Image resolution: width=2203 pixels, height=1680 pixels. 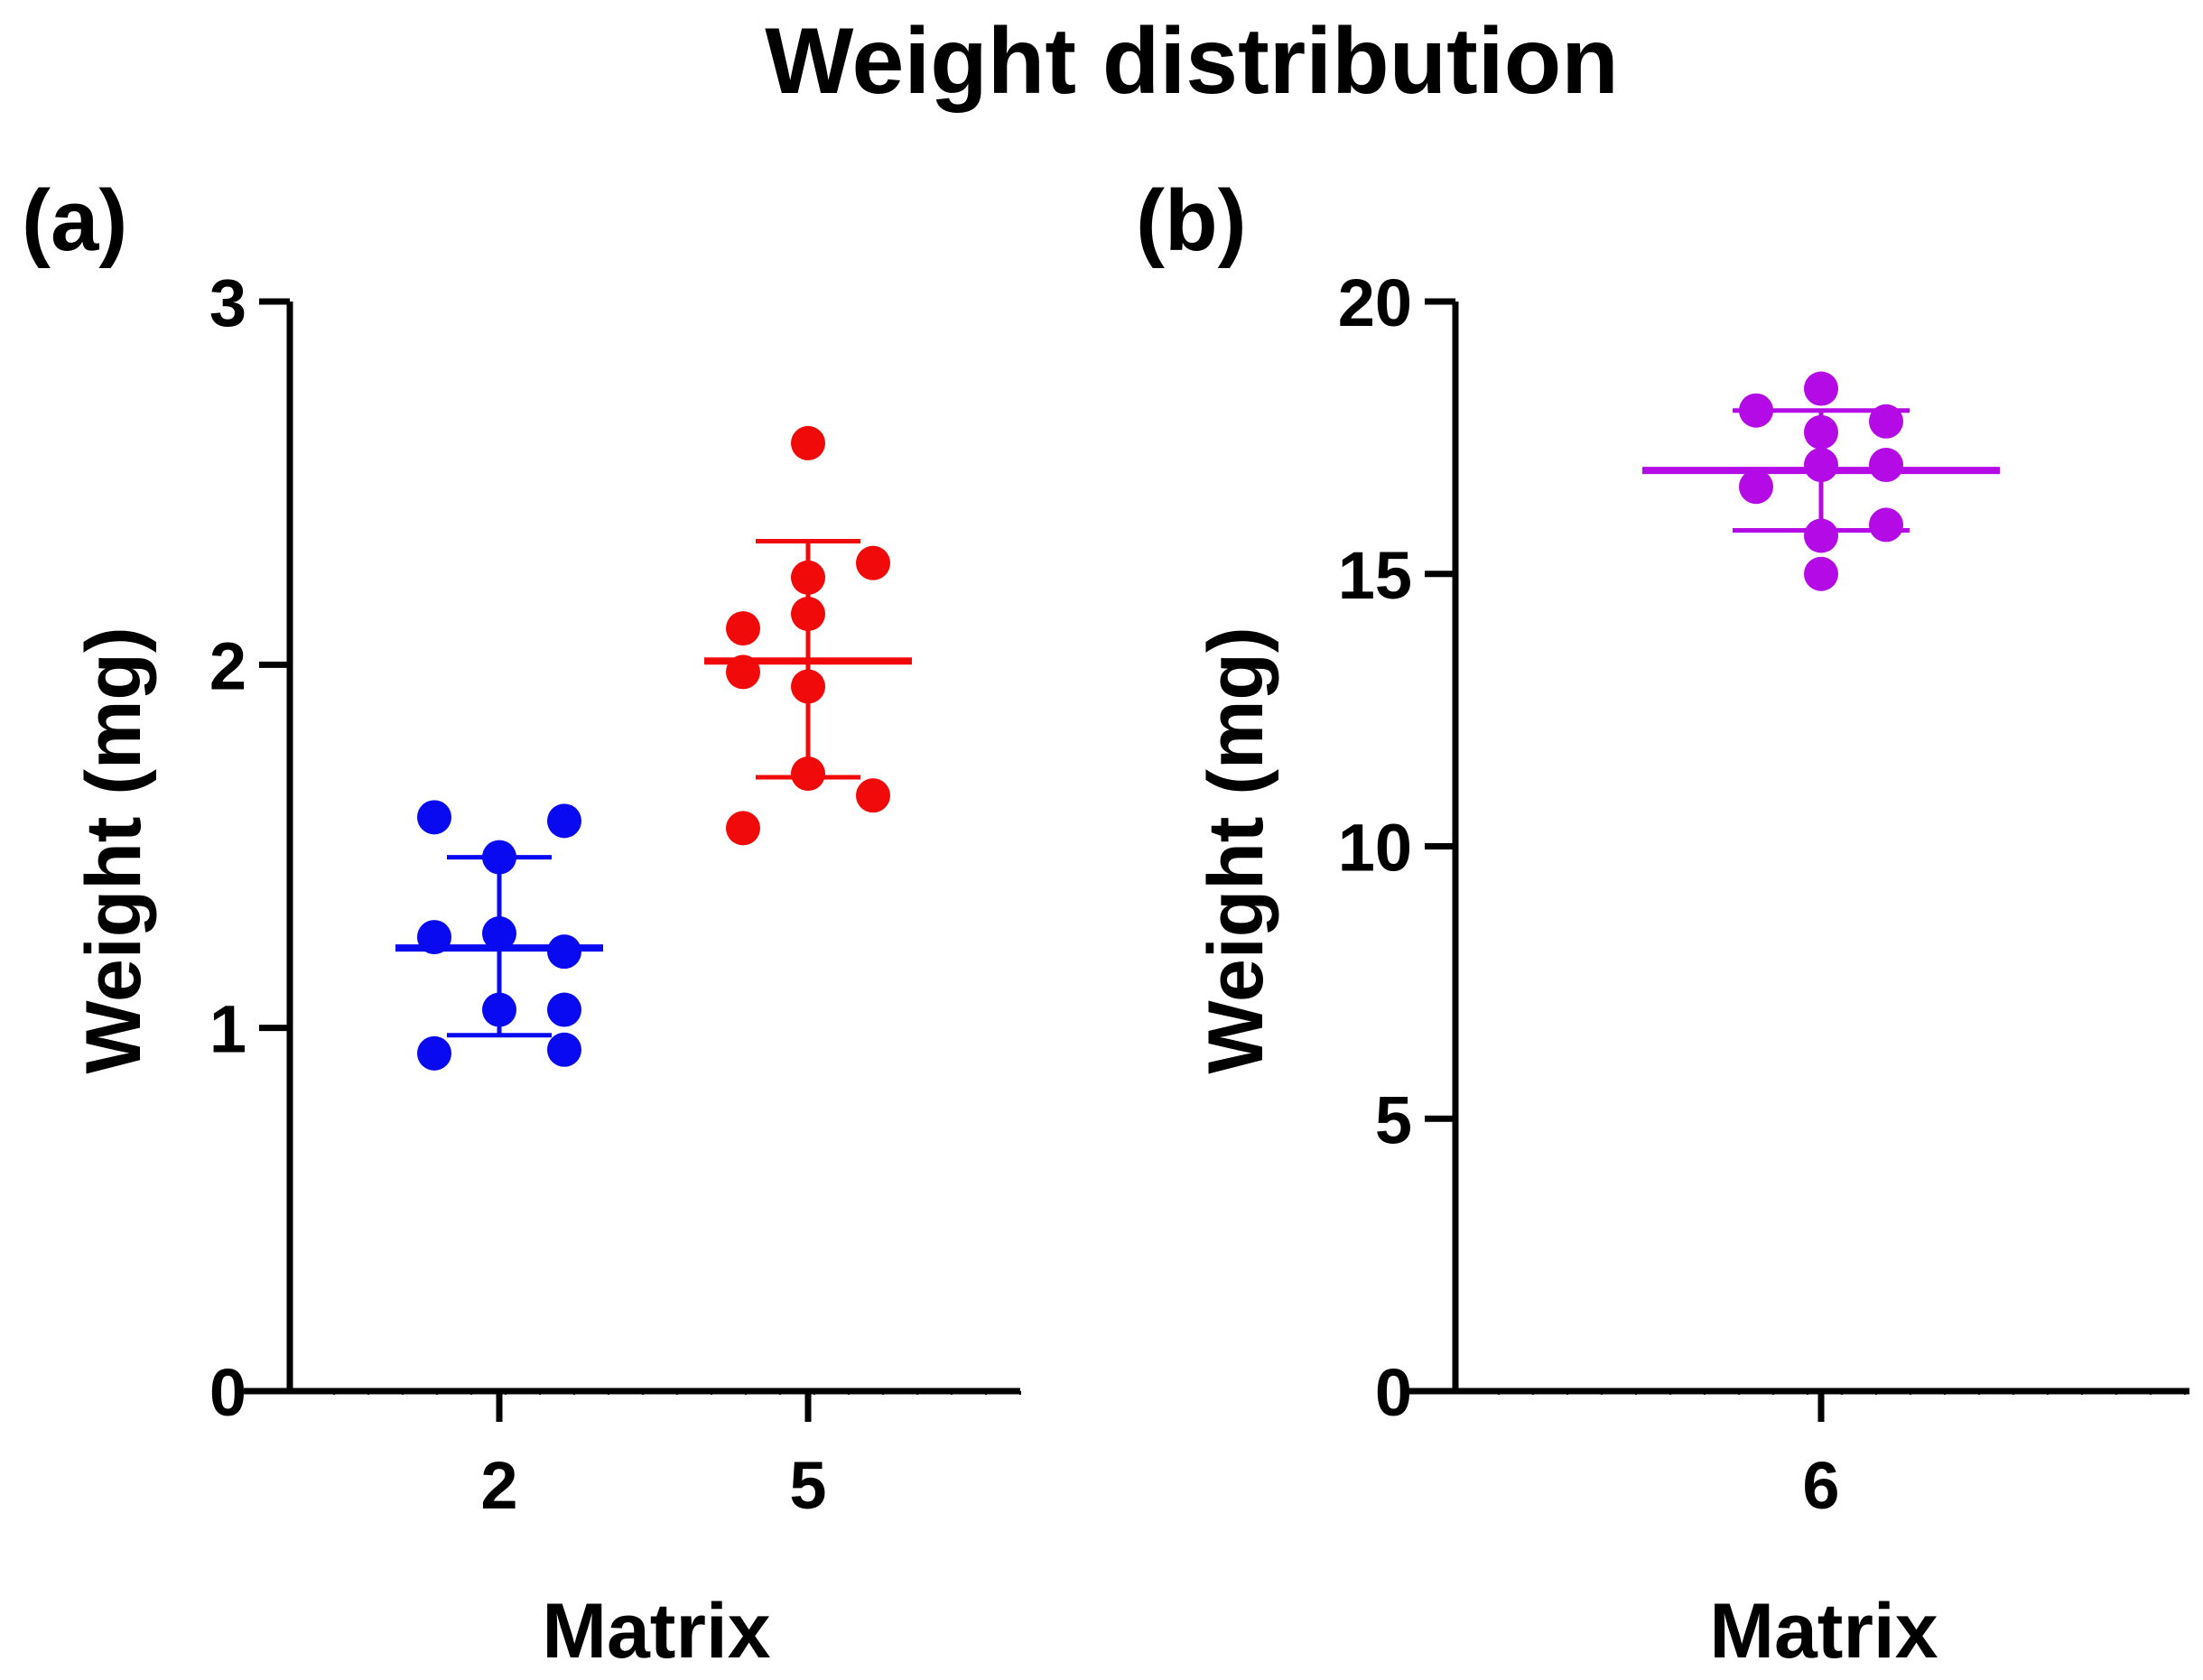 What do you see at coordinates (227, 303) in the screenshot?
I see `y-tick-label: 3` at bounding box center [227, 303].